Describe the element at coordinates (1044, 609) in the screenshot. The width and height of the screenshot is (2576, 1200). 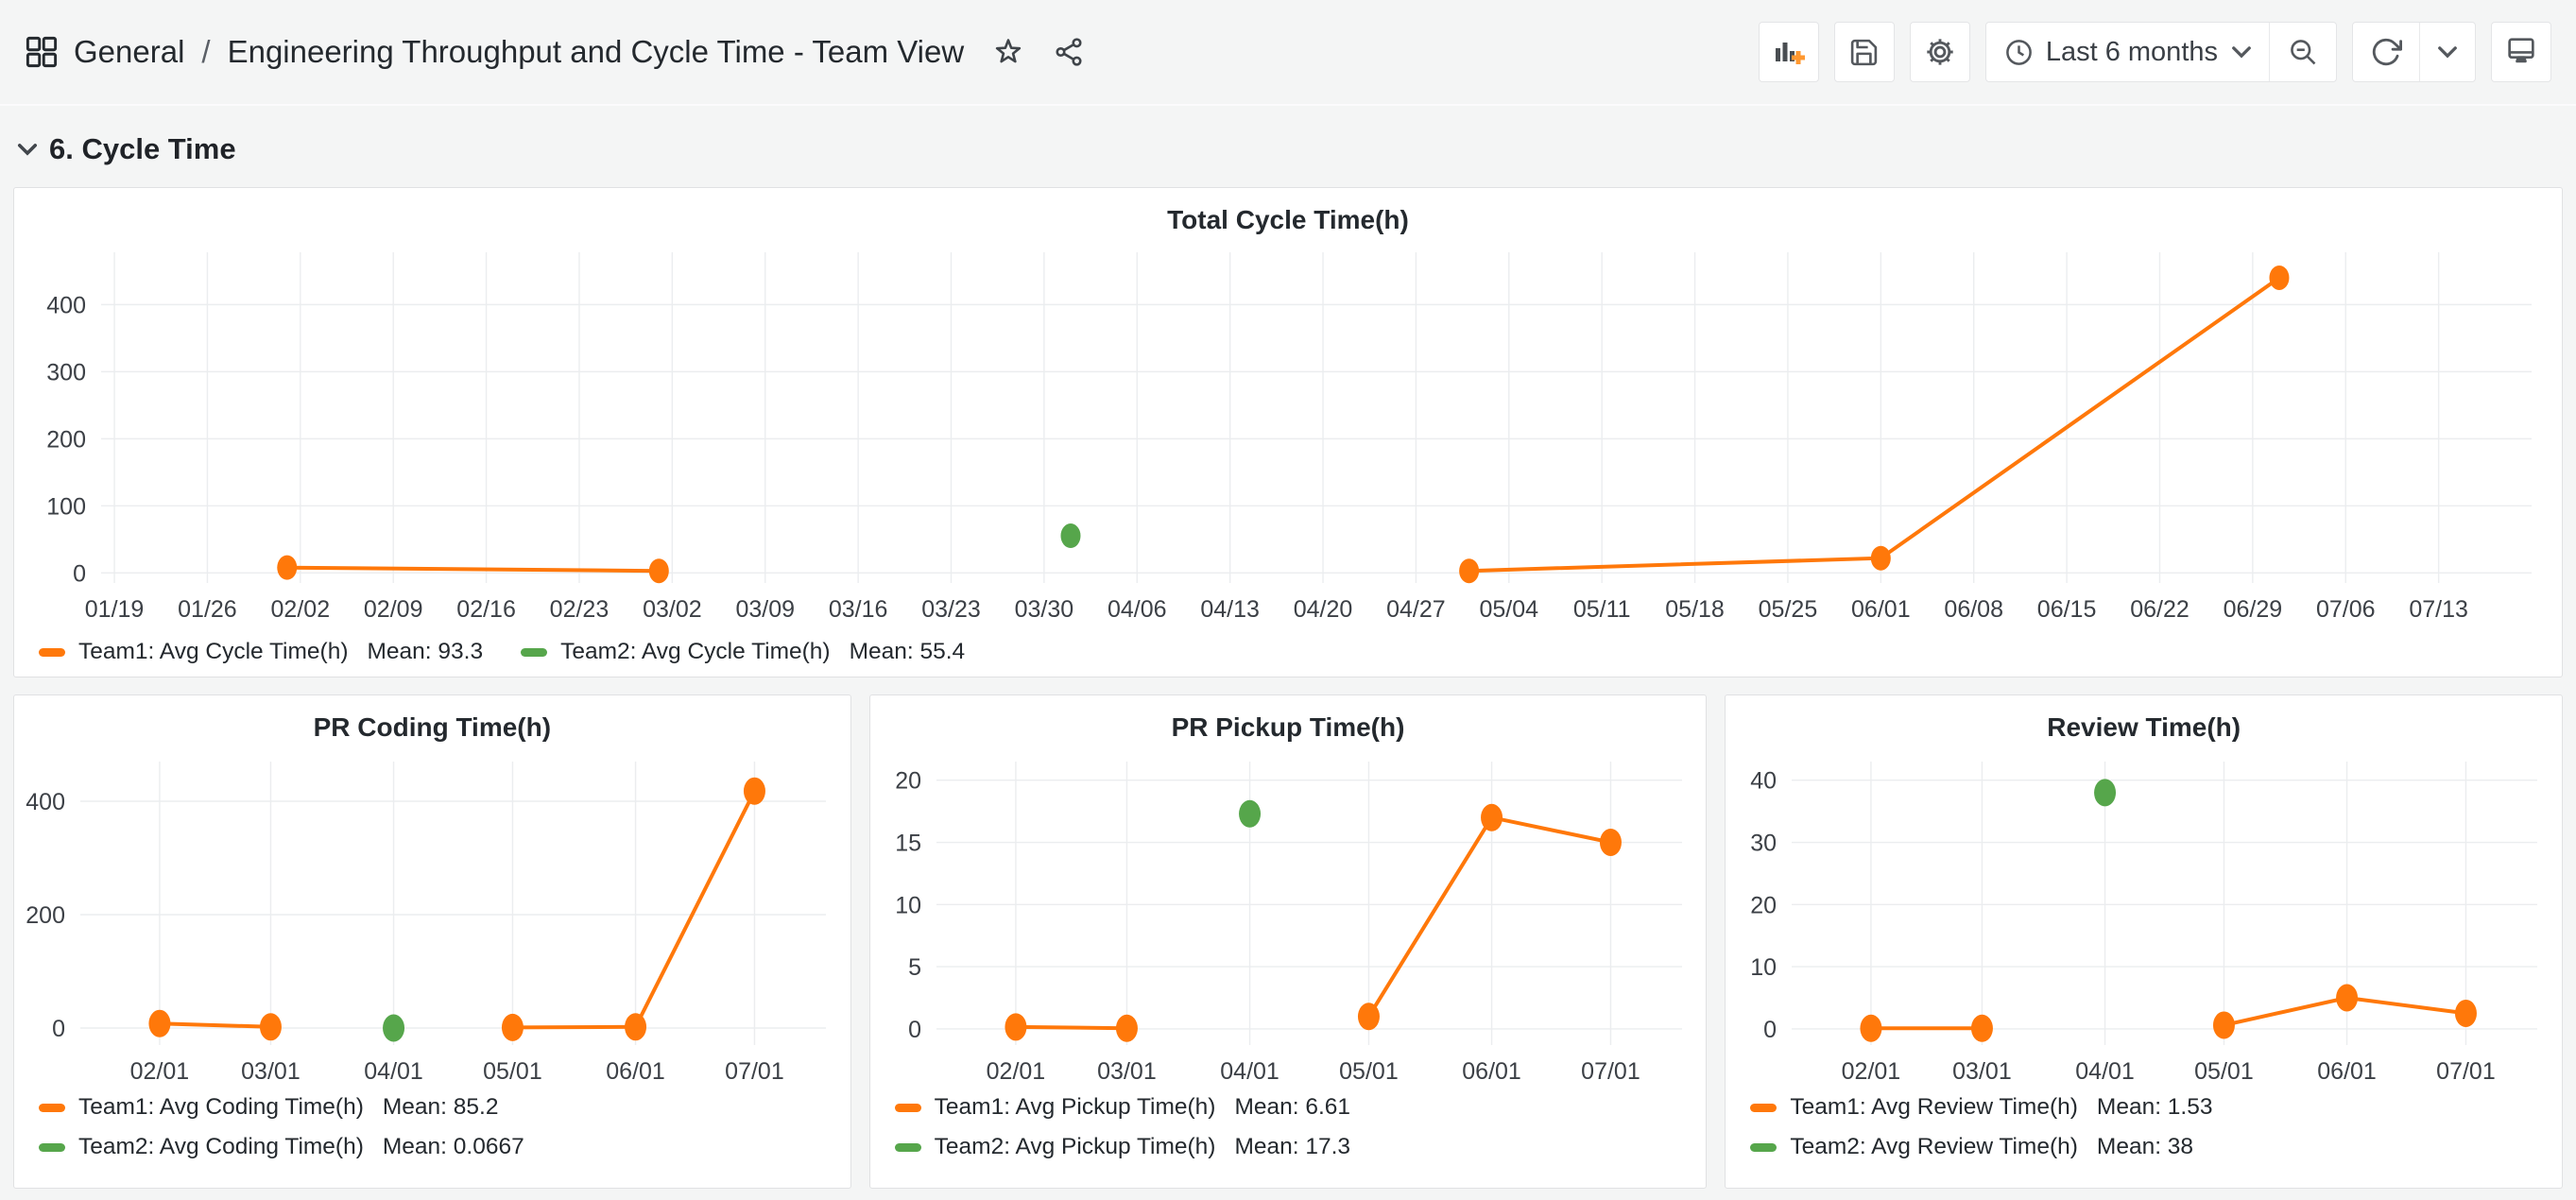
I see `x-tick-label: 03/30` at that location.